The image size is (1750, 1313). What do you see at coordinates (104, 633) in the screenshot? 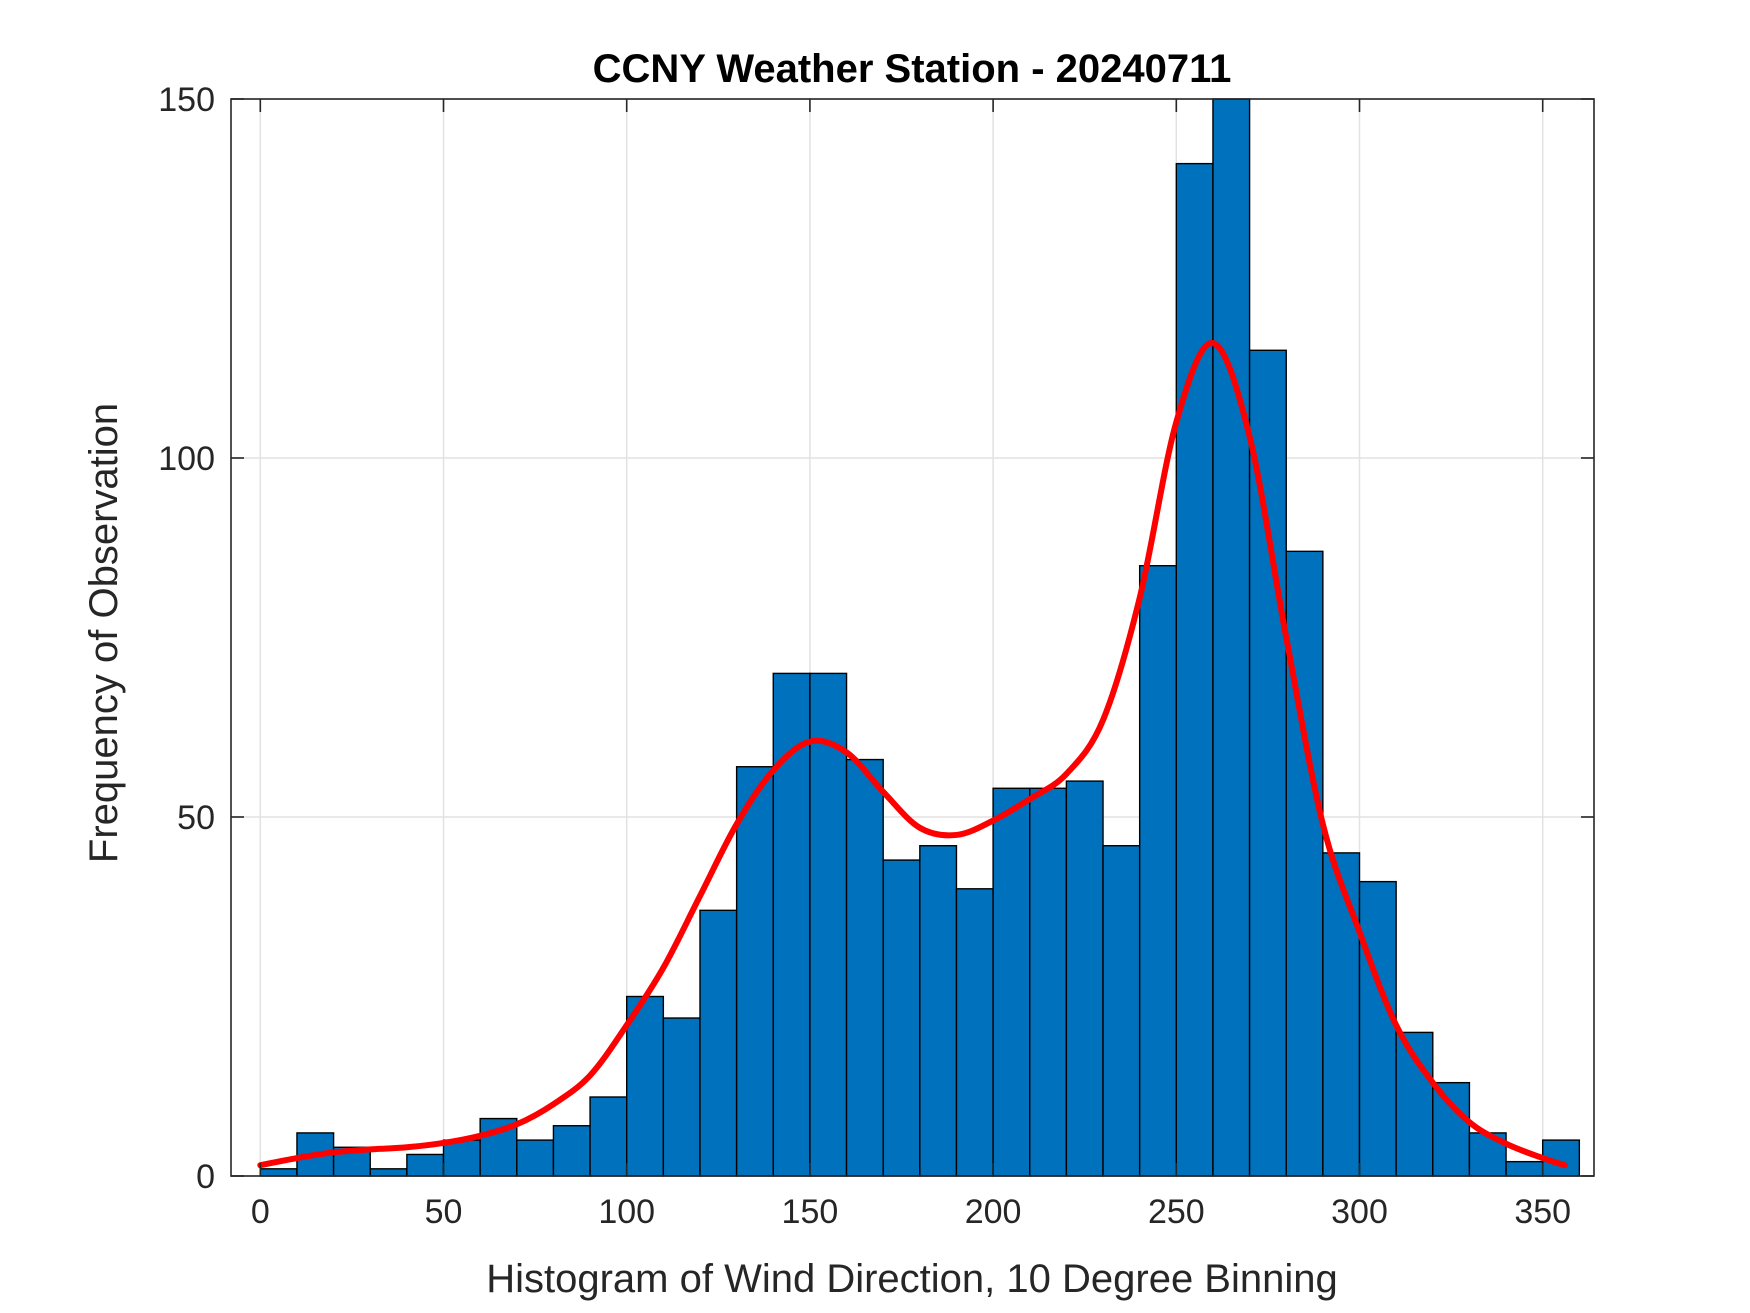
I see `y-axis-label: Frequency of Observation` at bounding box center [104, 633].